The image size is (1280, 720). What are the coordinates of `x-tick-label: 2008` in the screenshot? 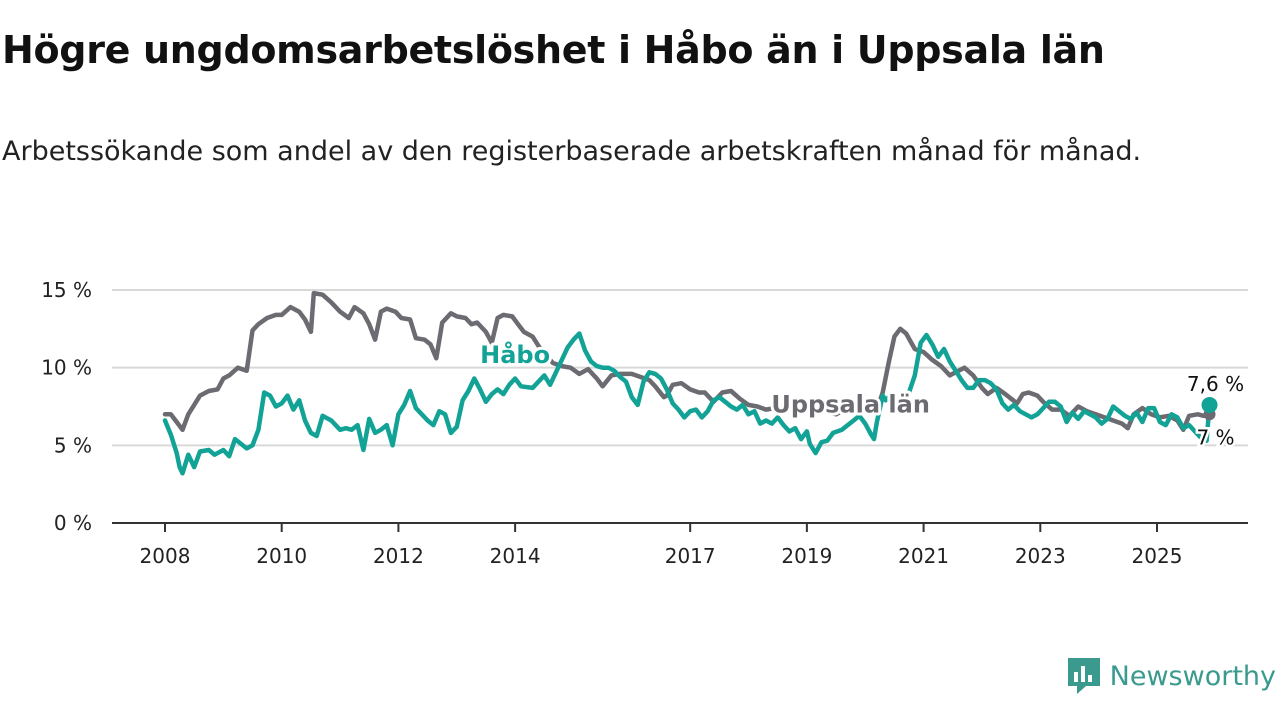 It's located at (165, 556).